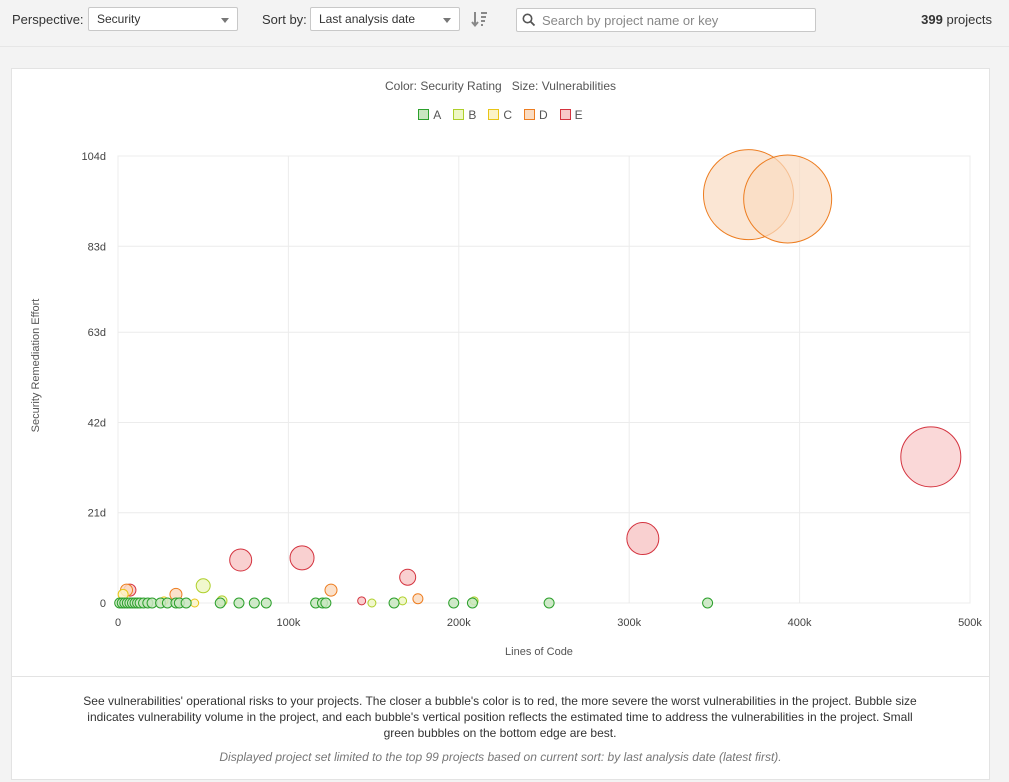 The width and height of the screenshot is (1009, 782). What do you see at coordinates (97, 514) in the screenshot?
I see `y-tick-label: 21d` at bounding box center [97, 514].